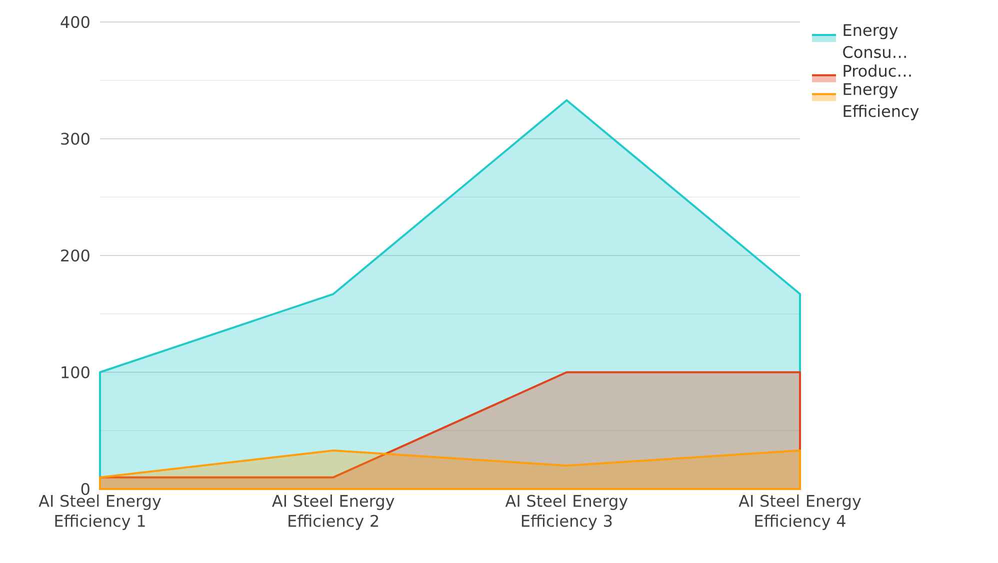  Describe the element at coordinates (76, 372) in the screenshot. I see `y-tick-label: 100` at that location.